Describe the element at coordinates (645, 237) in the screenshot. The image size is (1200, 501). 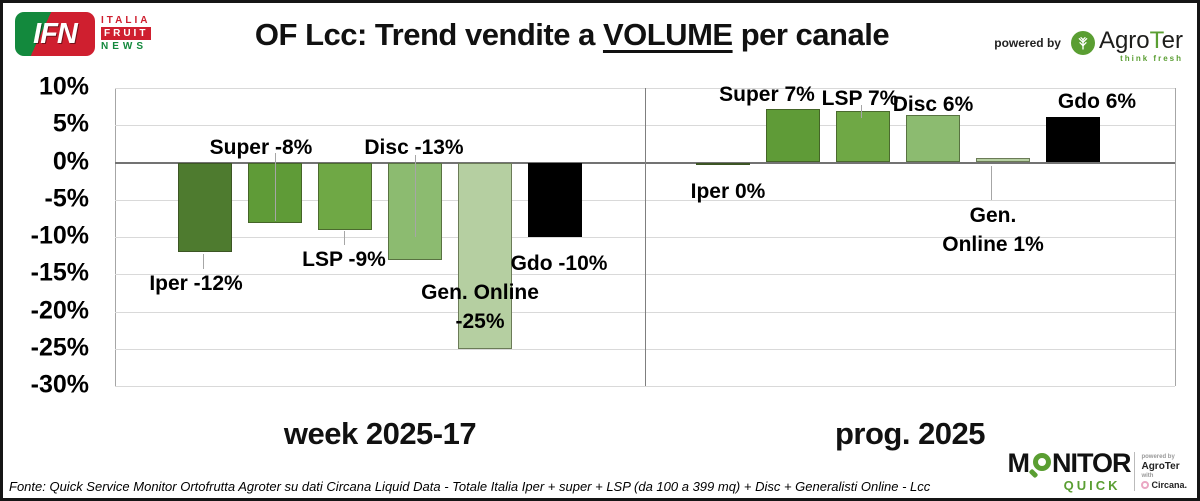
I see `group-divider` at that location.